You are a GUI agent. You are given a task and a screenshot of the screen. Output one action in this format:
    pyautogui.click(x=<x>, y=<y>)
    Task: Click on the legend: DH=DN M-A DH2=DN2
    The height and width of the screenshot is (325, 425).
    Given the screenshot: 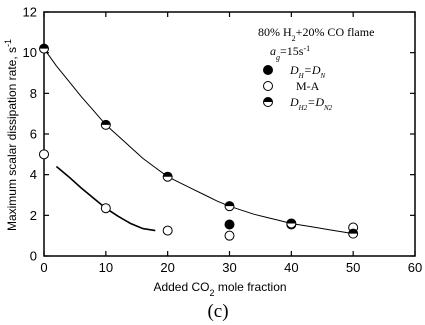 What is the action you would take?
    pyautogui.click(x=298, y=87)
    